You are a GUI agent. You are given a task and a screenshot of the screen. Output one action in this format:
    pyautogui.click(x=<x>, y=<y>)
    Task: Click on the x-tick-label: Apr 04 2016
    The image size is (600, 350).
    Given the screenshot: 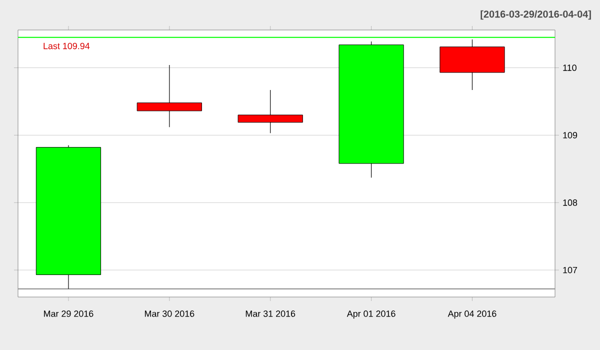 What is the action you would take?
    pyautogui.click(x=472, y=314)
    